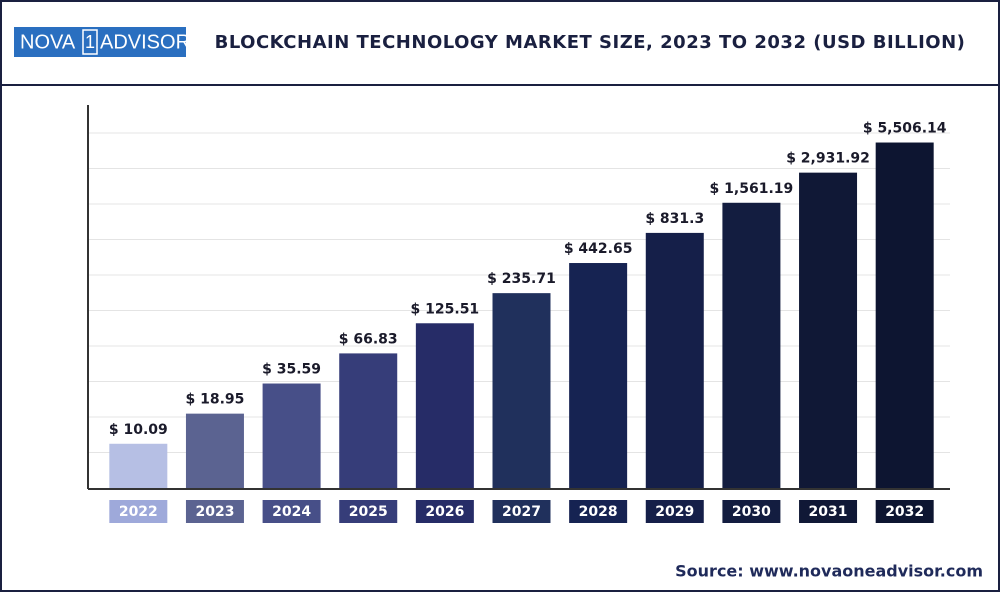 The width and height of the screenshot is (1000, 597). I want to click on x-tick-label: 2030, so click(751, 512).